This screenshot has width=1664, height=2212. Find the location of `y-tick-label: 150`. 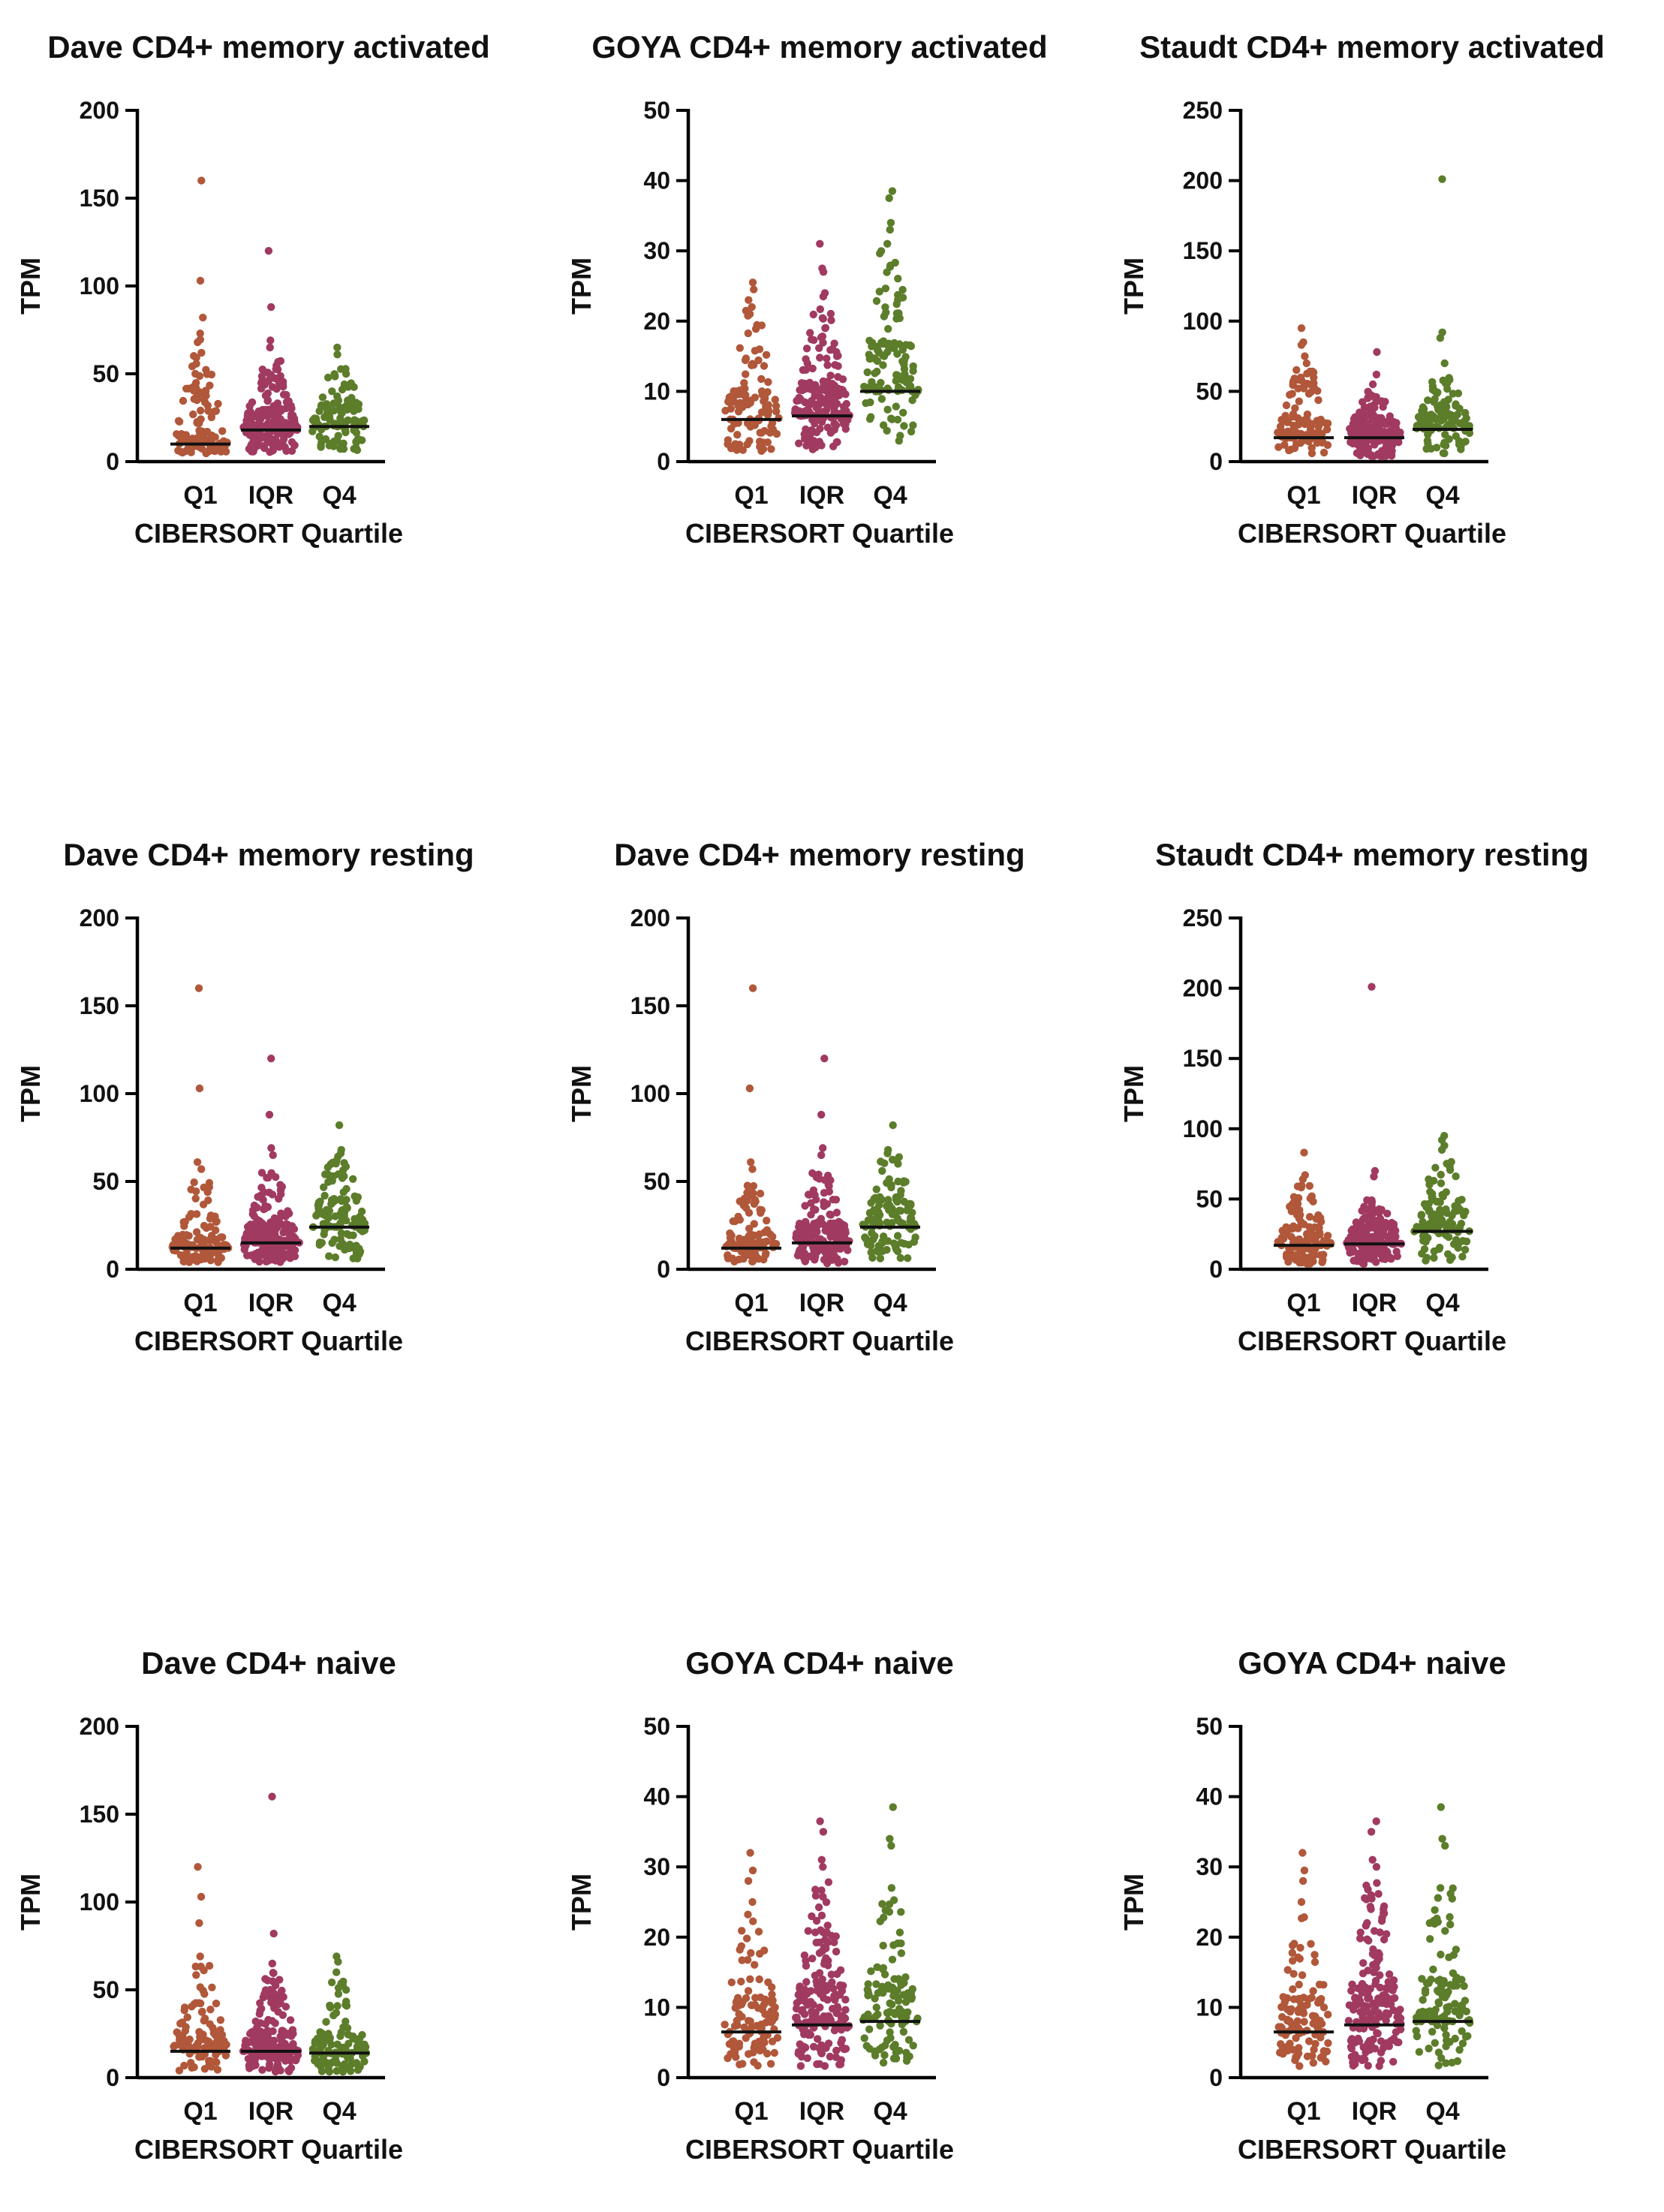

y-tick-label: 150 is located at coordinates (100, 1814).